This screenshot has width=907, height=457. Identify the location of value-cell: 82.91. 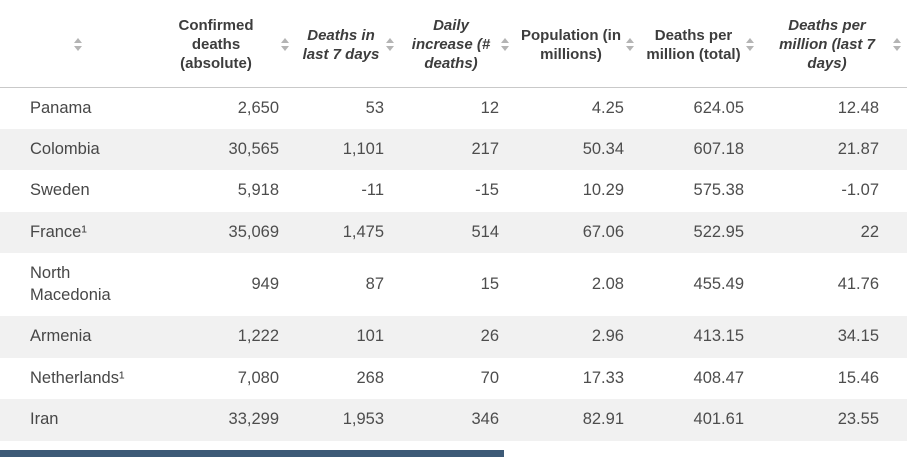
(603, 419).